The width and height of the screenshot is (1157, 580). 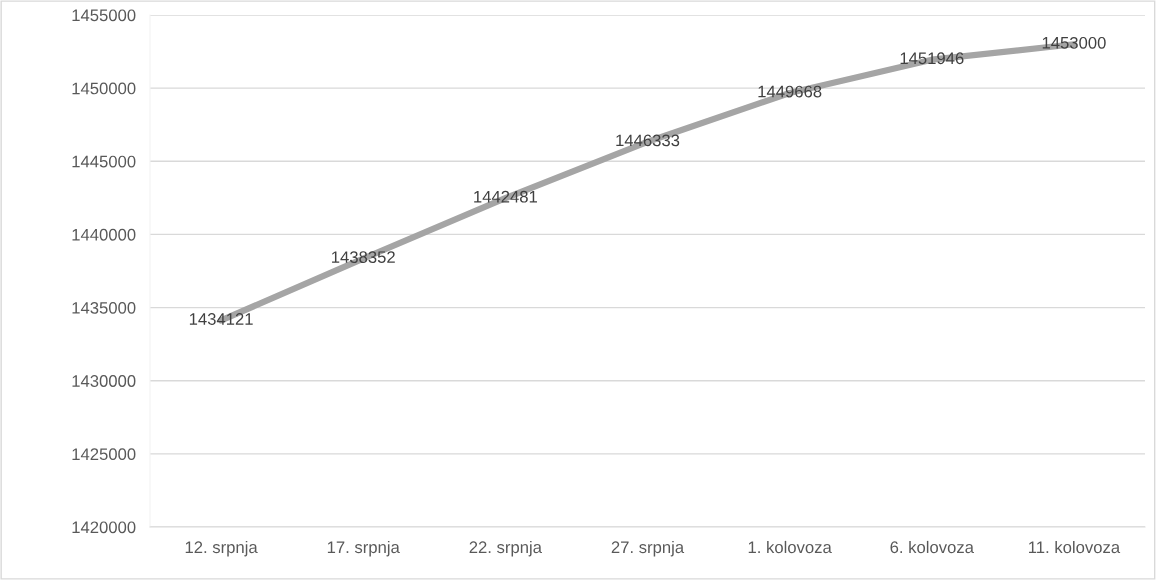 I want to click on data-label: 1442481, so click(x=505, y=196).